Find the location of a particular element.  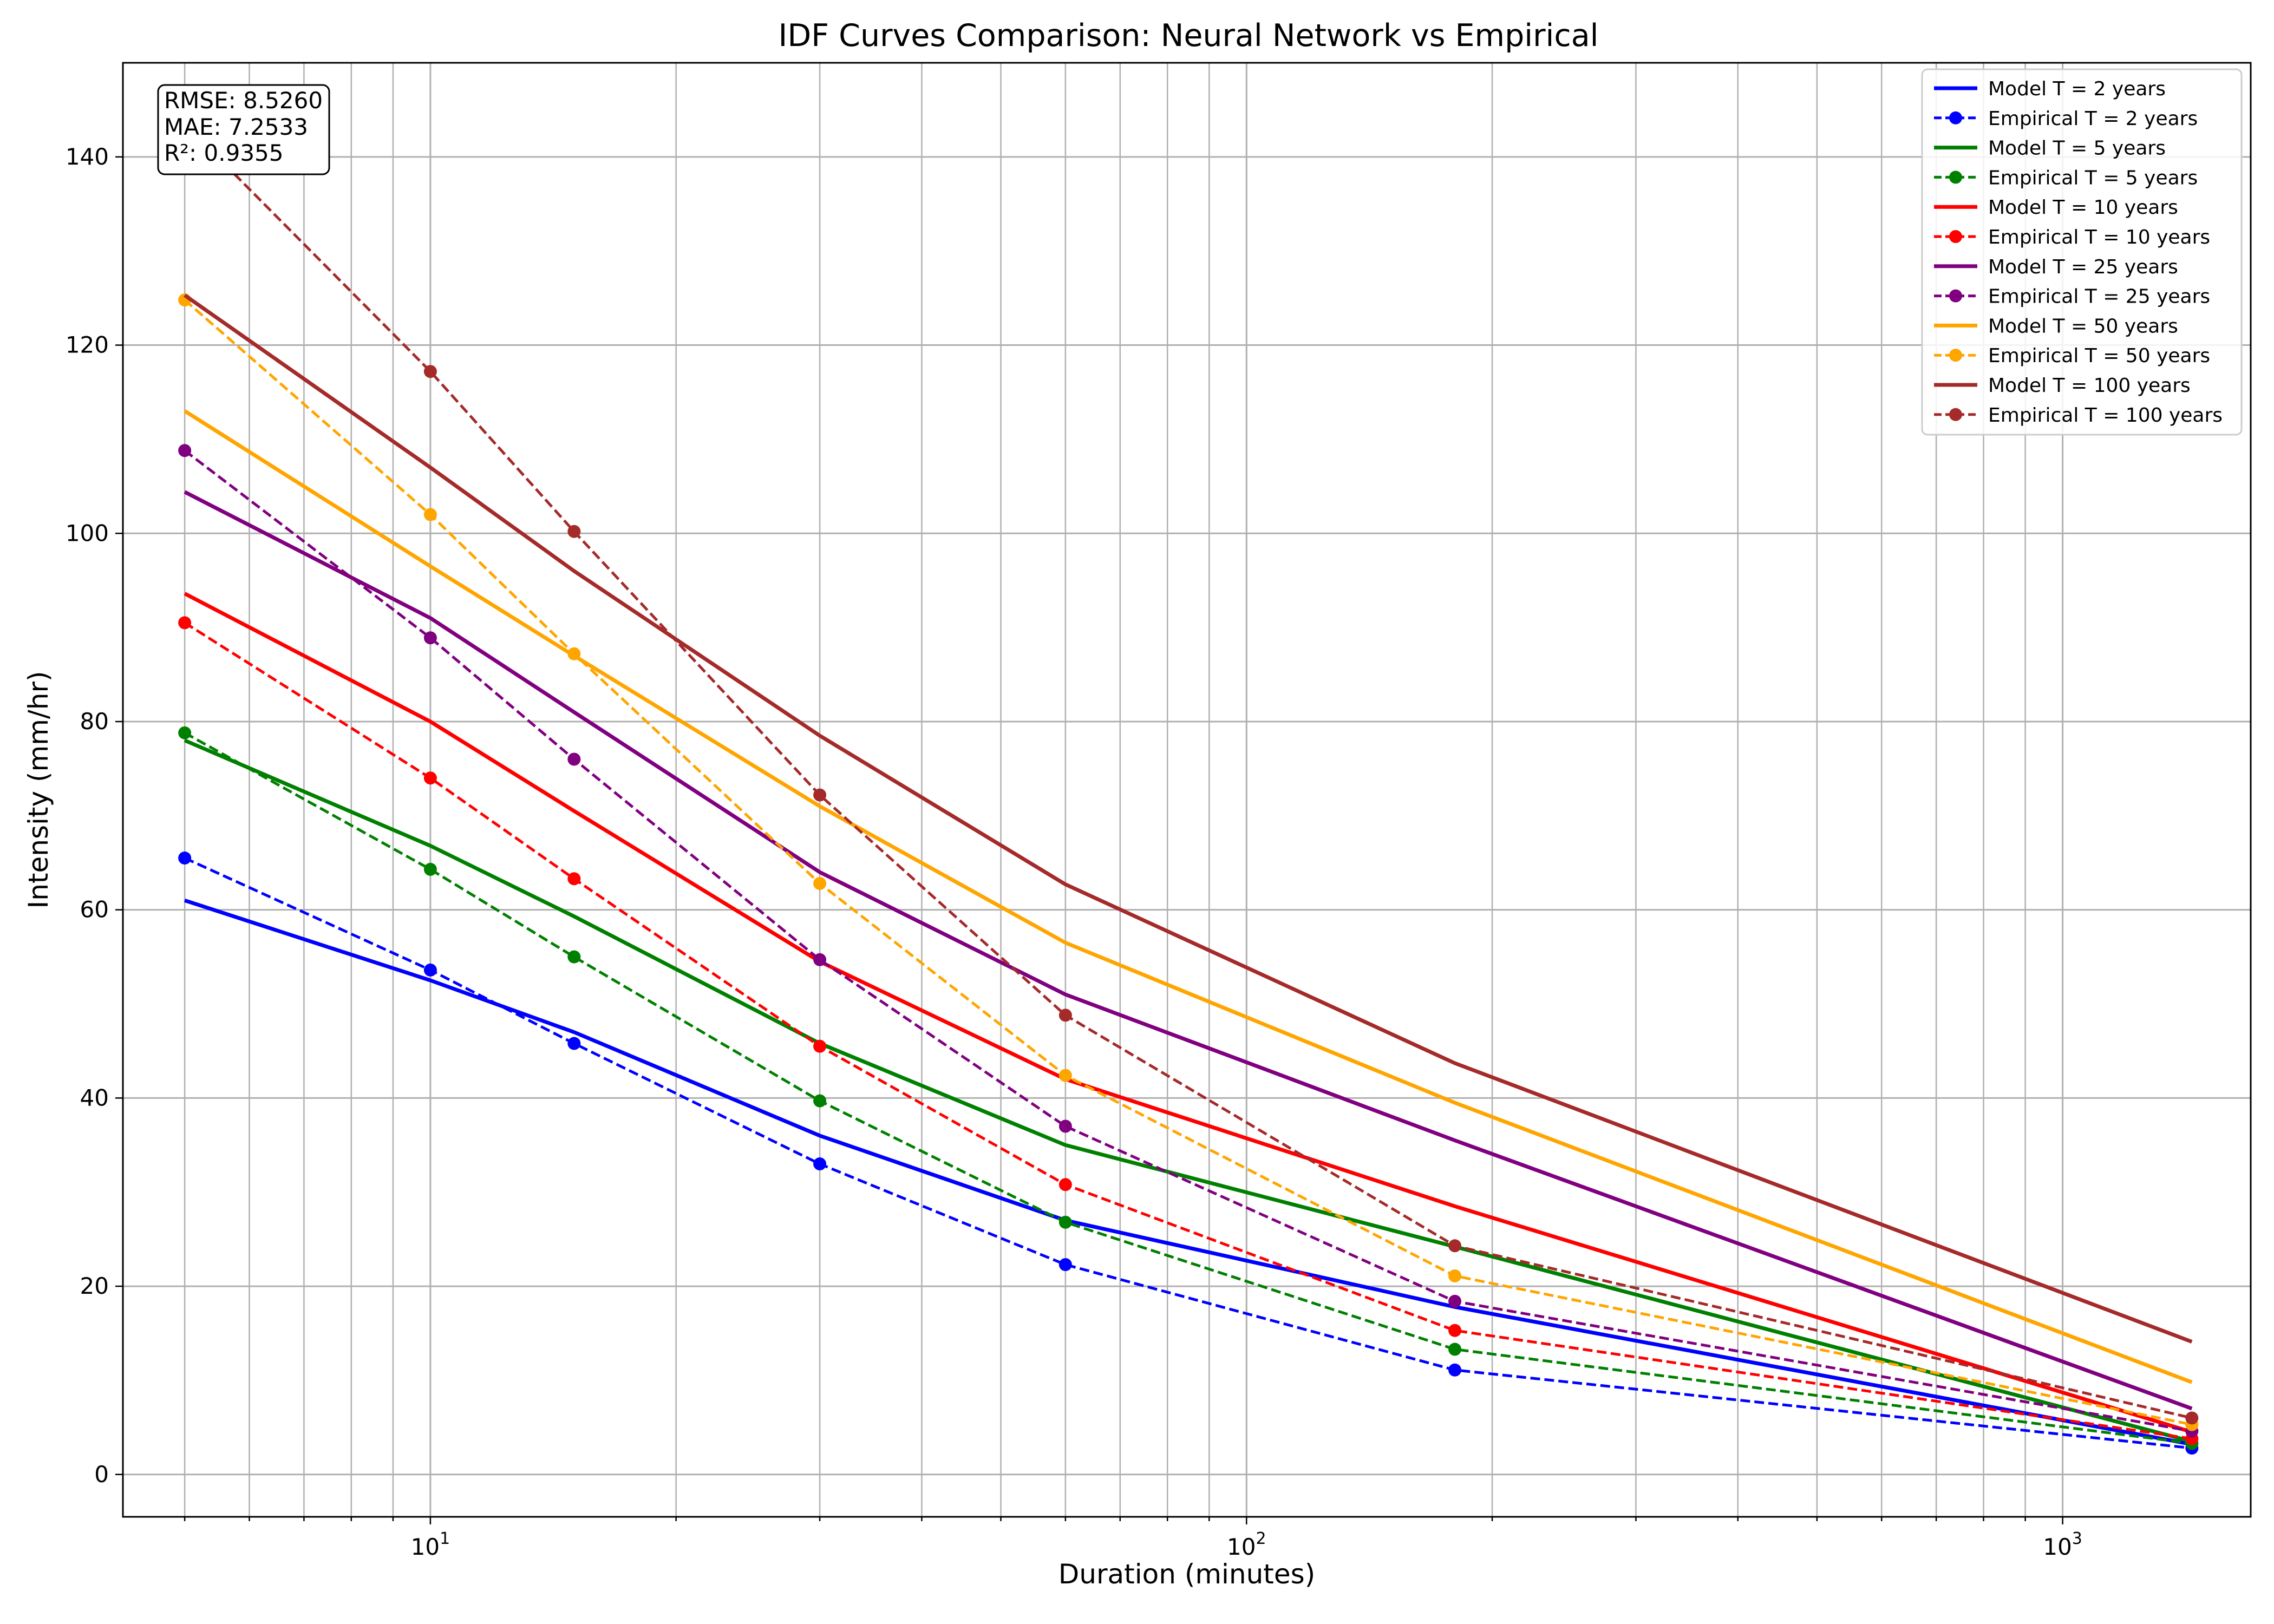

stats-box-frame is located at coordinates (244, 129).